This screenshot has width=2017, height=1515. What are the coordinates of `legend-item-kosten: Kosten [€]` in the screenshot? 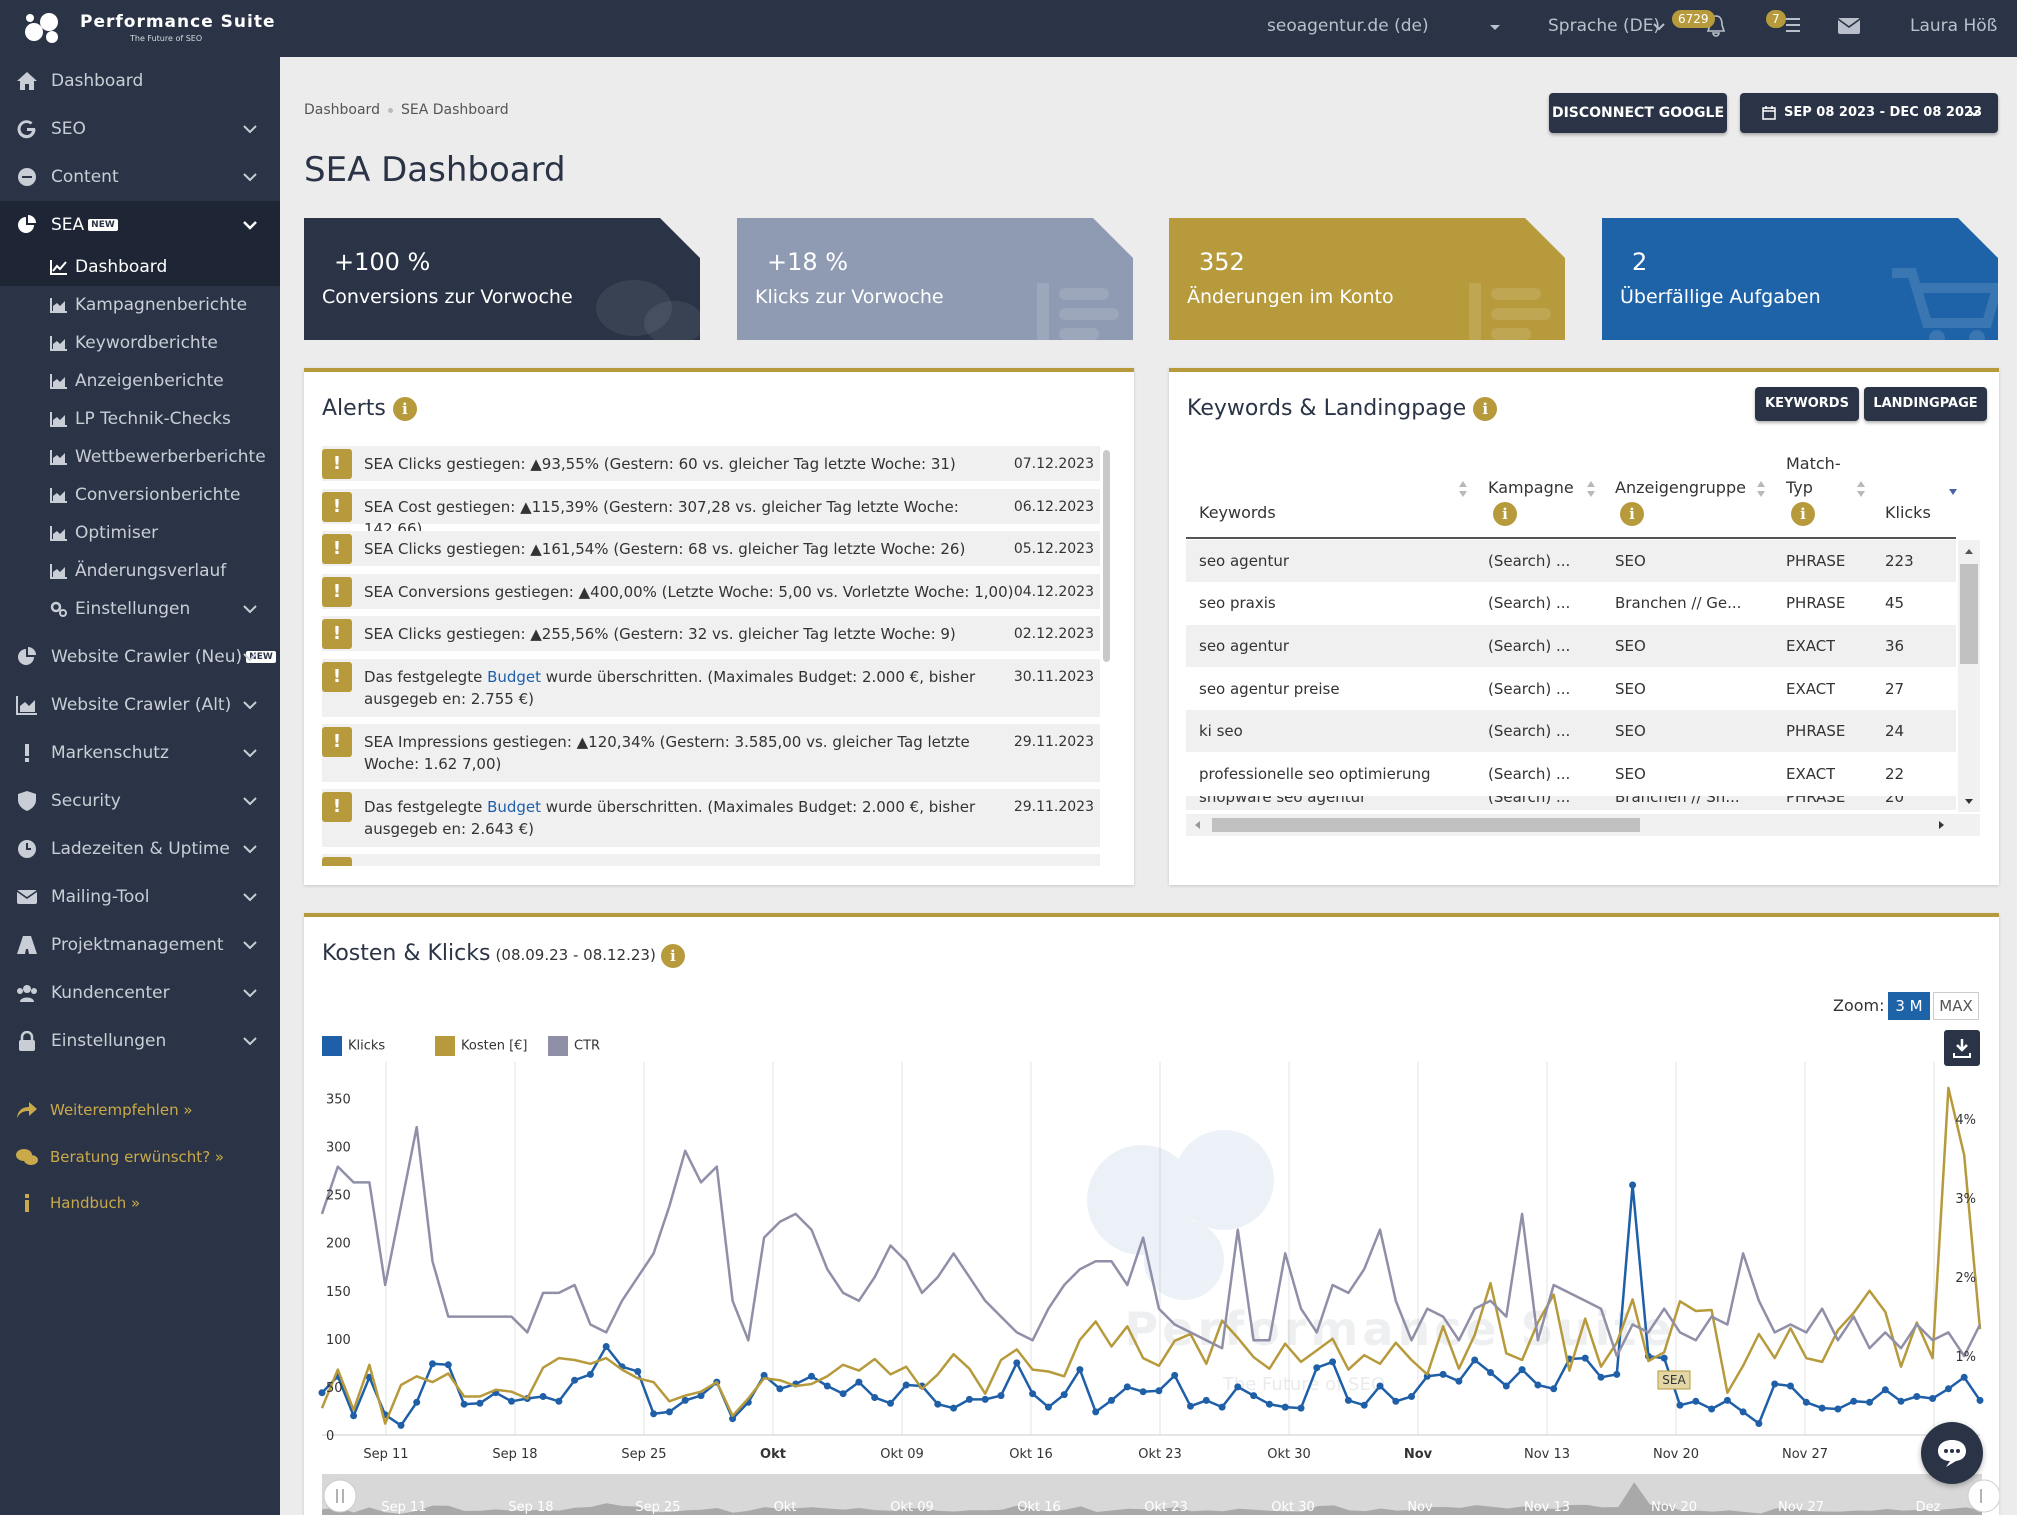 It's located at (481, 1046).